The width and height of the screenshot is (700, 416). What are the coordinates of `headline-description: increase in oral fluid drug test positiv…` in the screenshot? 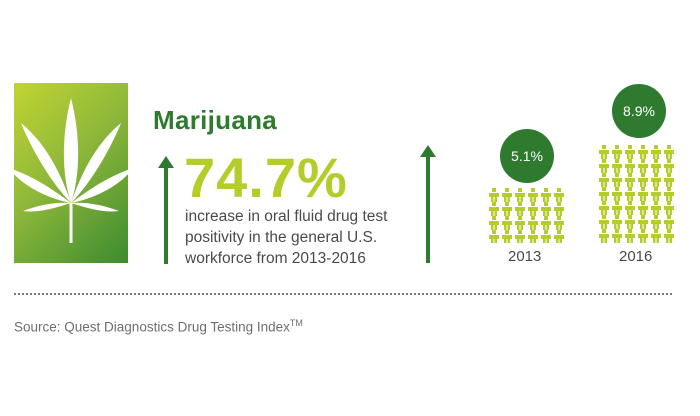 It's located at (300, 237).